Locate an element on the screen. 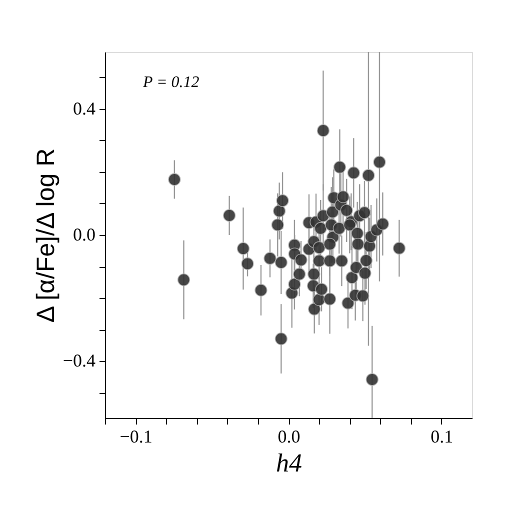 This screenshot has height=525, width=525. annotation: P = 0.12 is located at coordinates (171, 82).